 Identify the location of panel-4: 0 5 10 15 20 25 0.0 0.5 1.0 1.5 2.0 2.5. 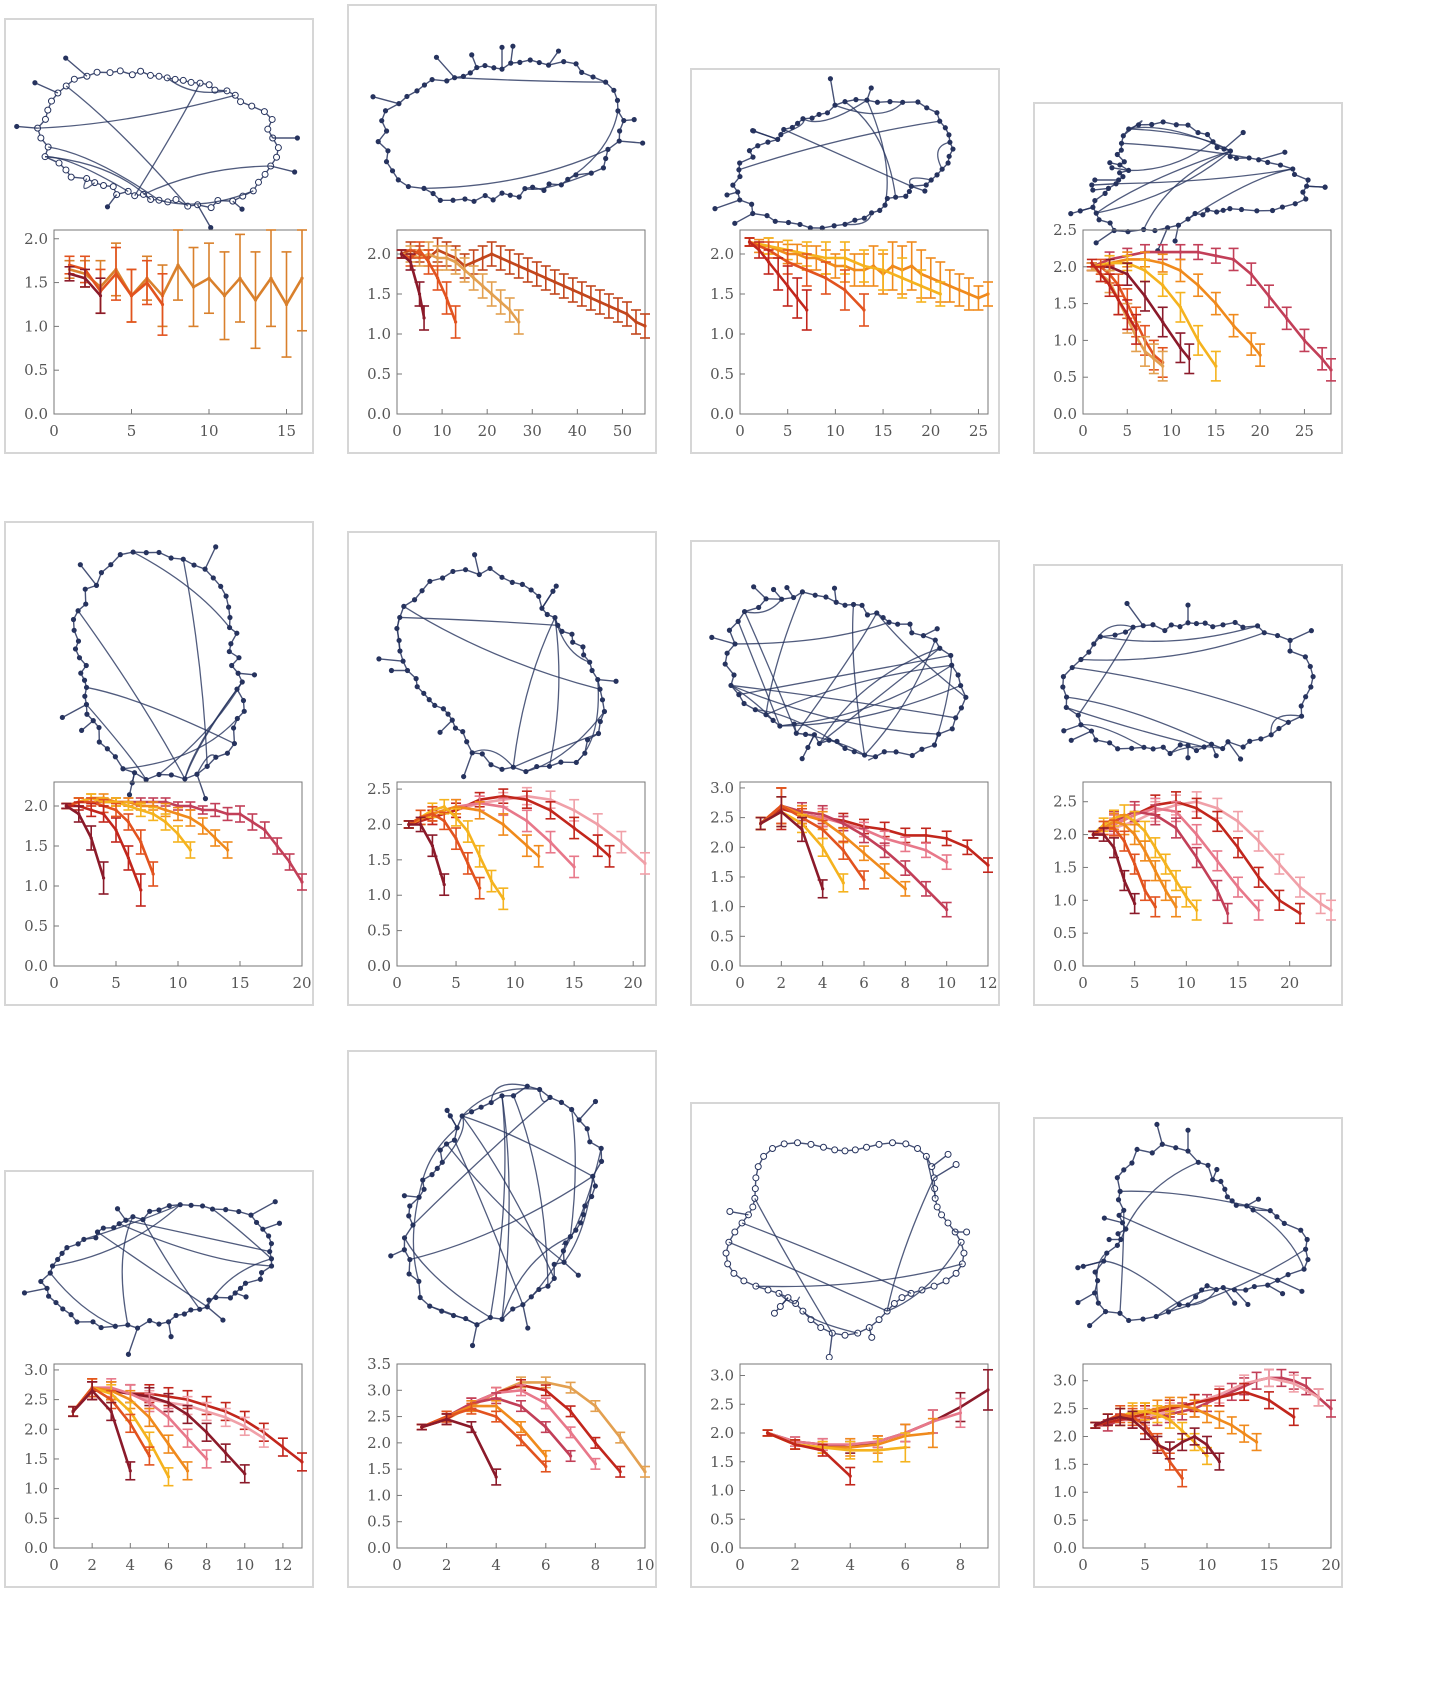
(1188, 278).